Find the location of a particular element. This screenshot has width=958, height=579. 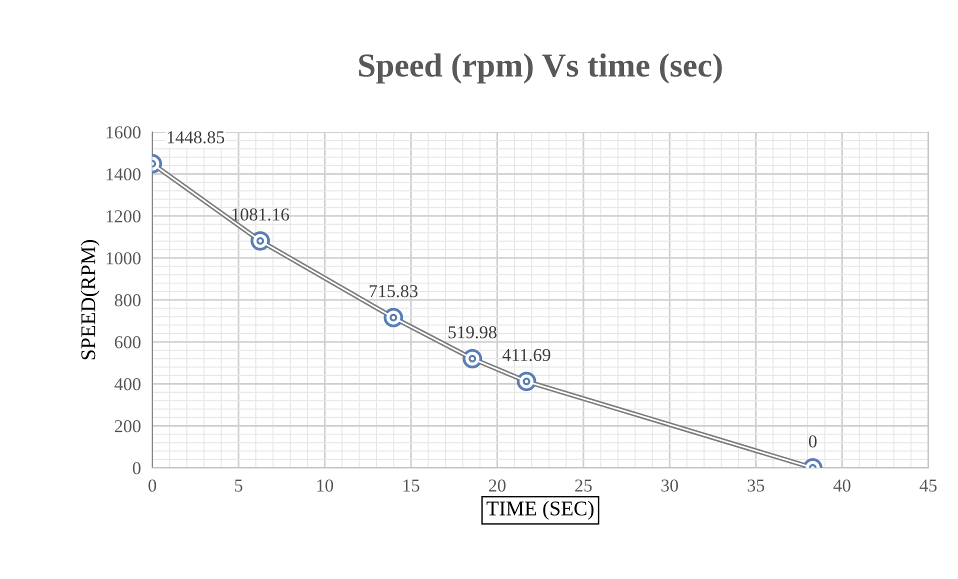

x-tick-label: 15 is located at coordinates (412, 486).